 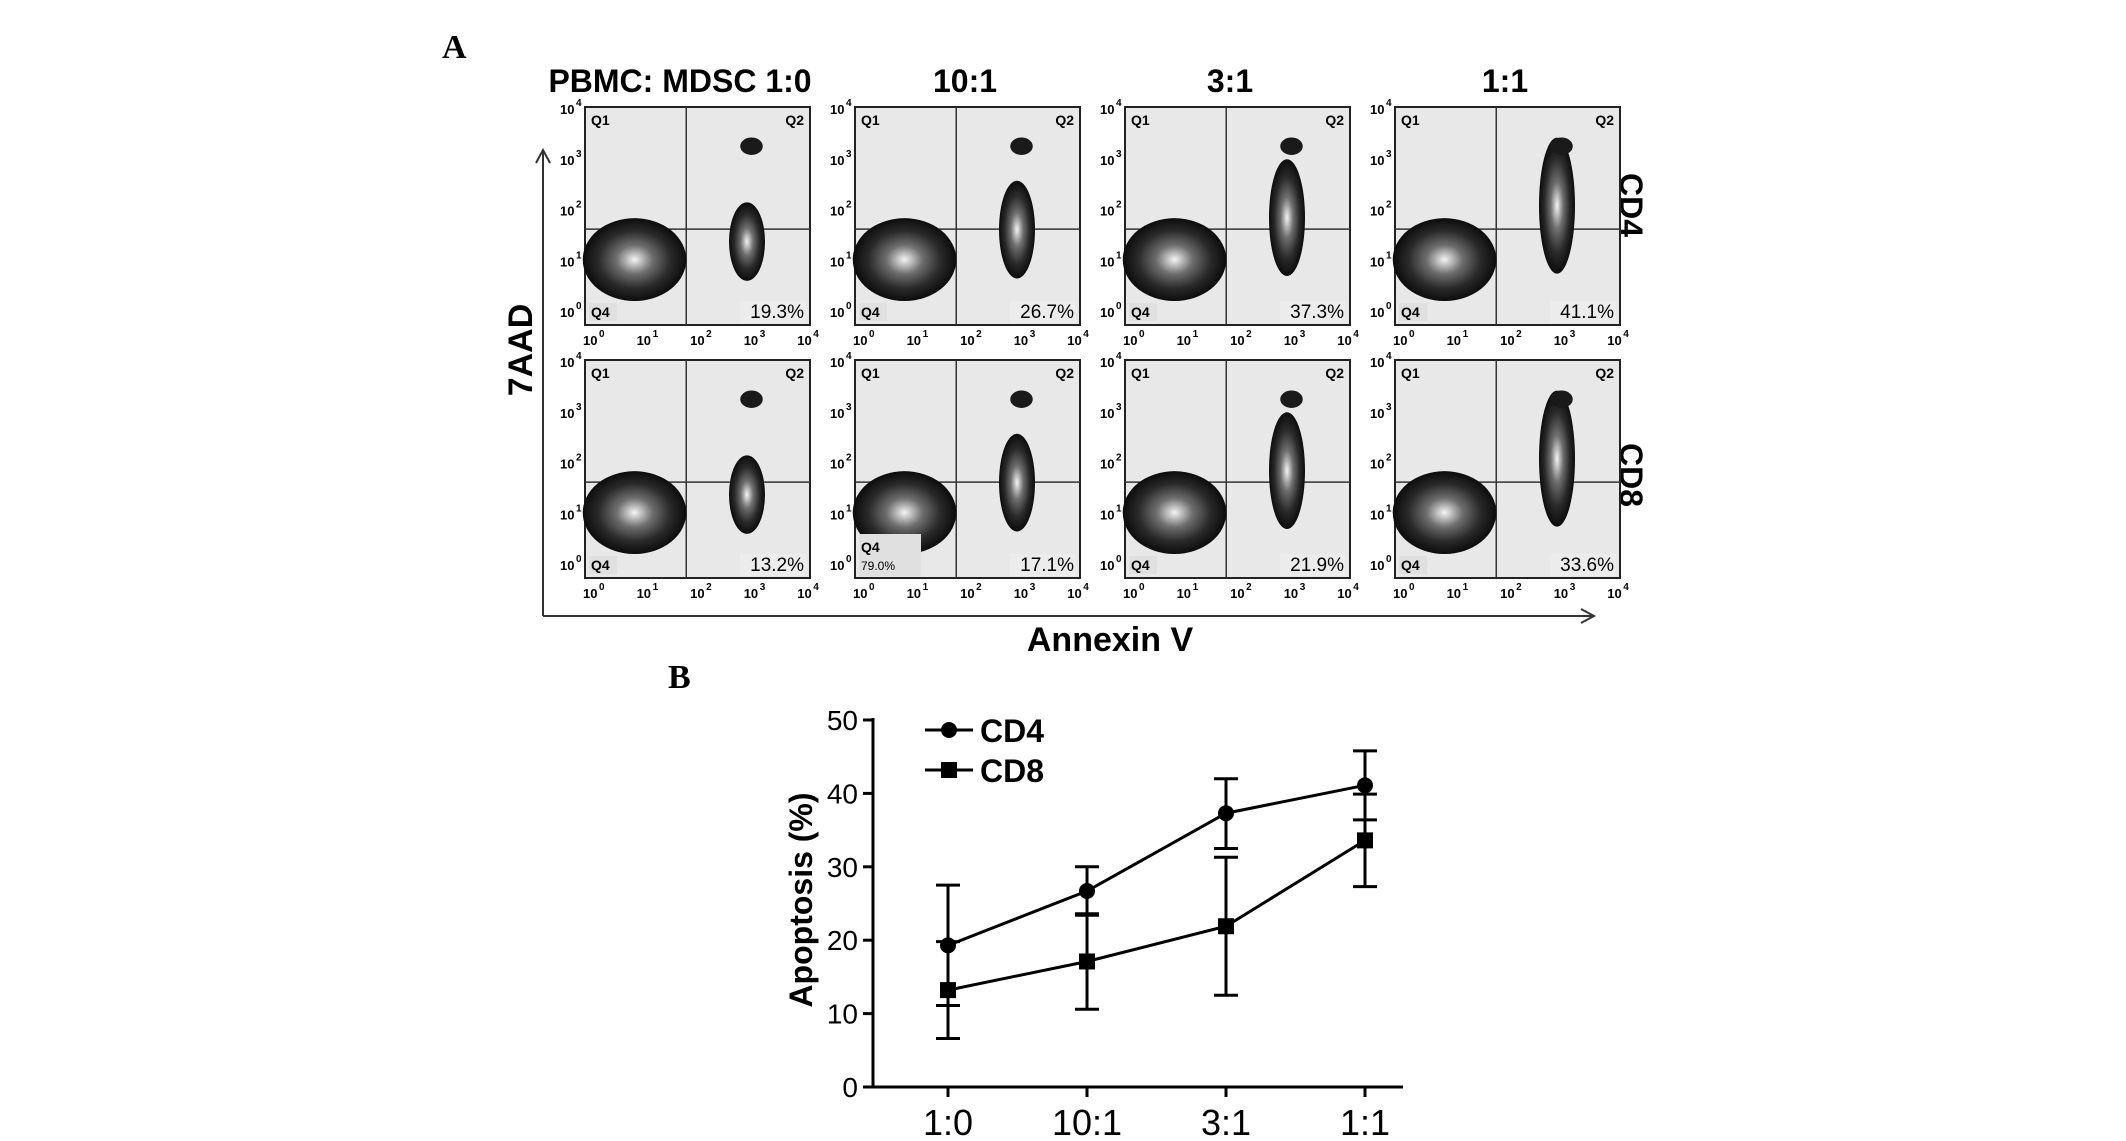 What do you see at coordinates (1047, 312) in the screenshot?
I see `apoptosis-percent-label: 26.7%` at bounding box center [1047, 312].